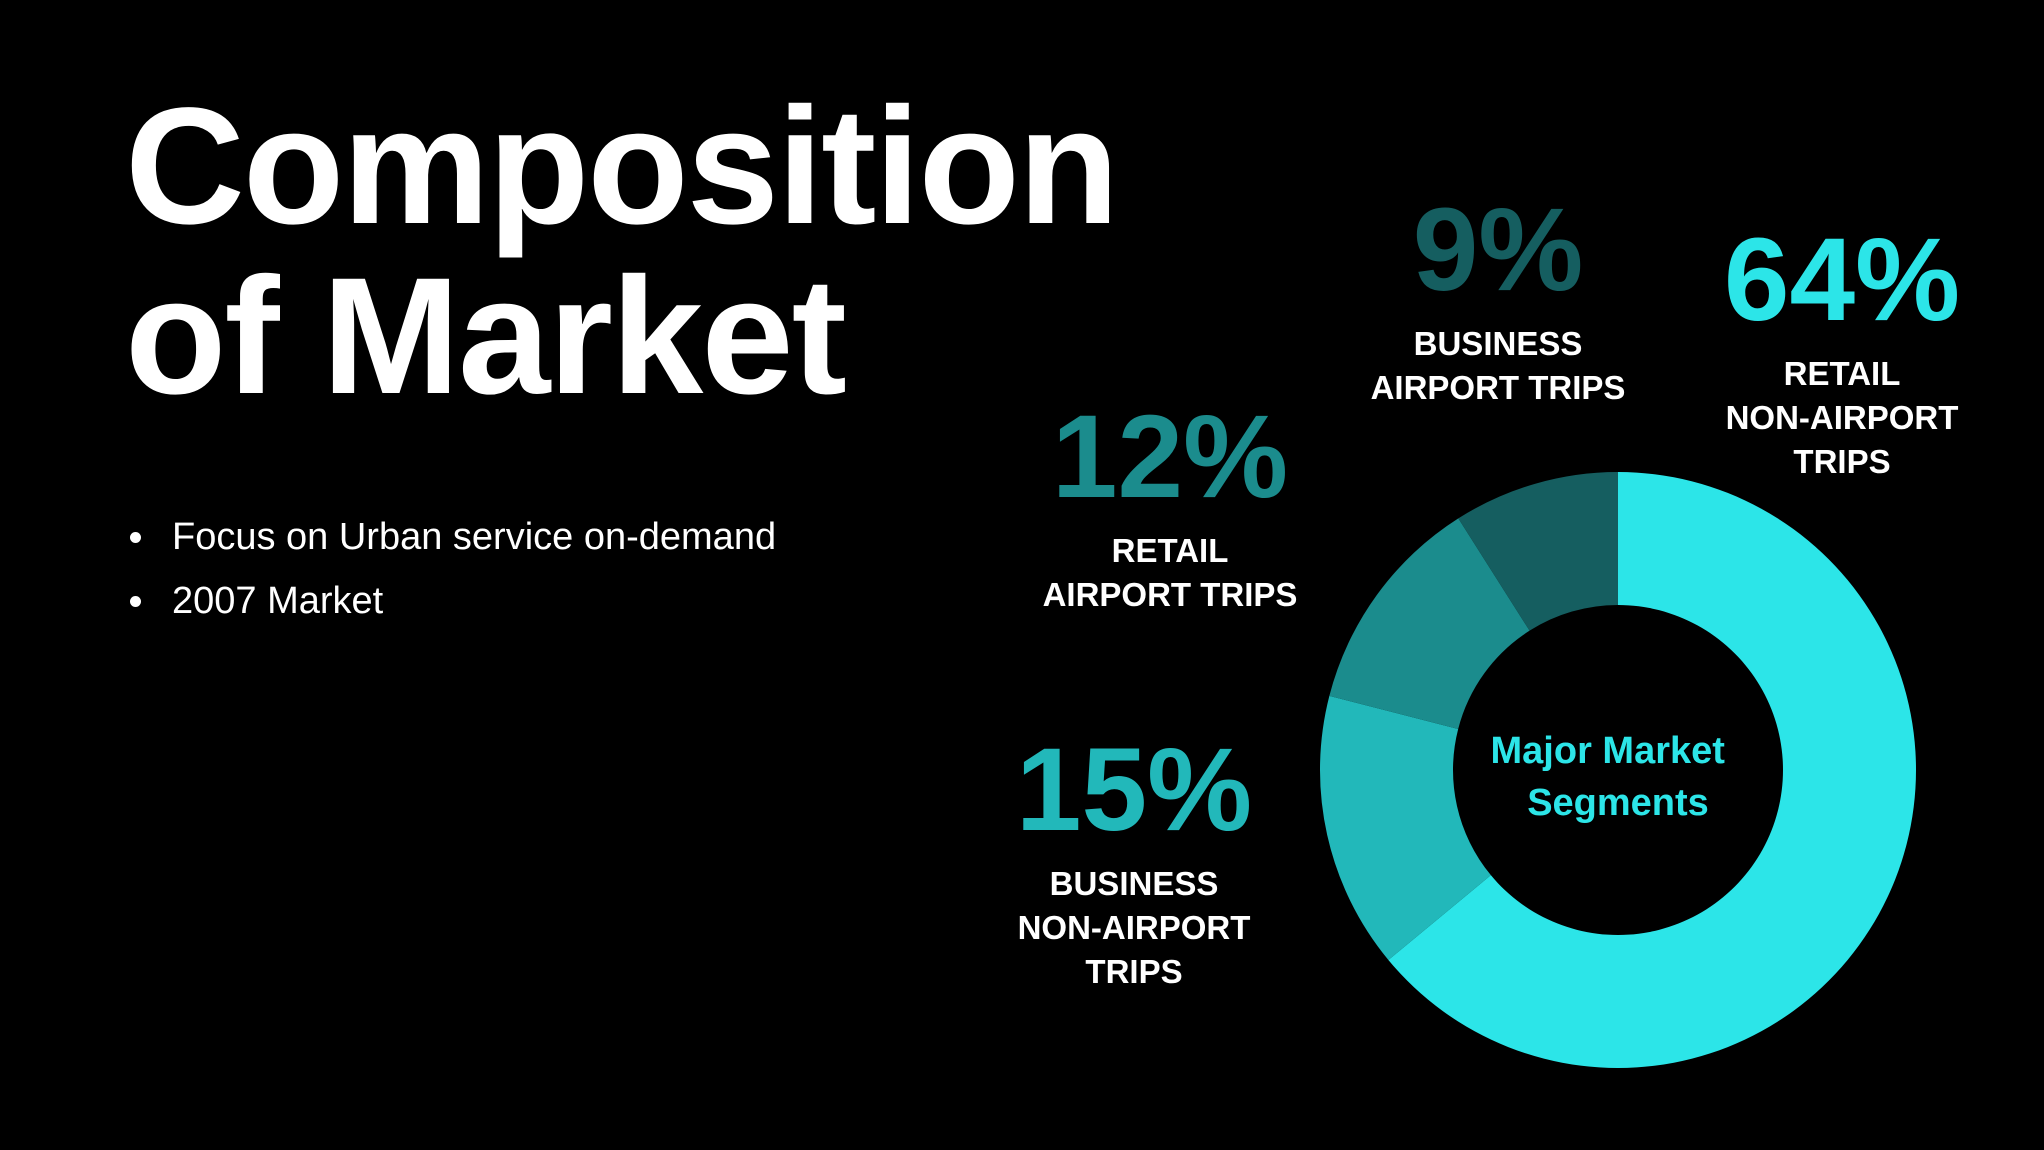  What do you see at coordinates (1842, 280) in the screenshot?
I see `slice-percent-label: 64%` at bounding box center [1842, 280].